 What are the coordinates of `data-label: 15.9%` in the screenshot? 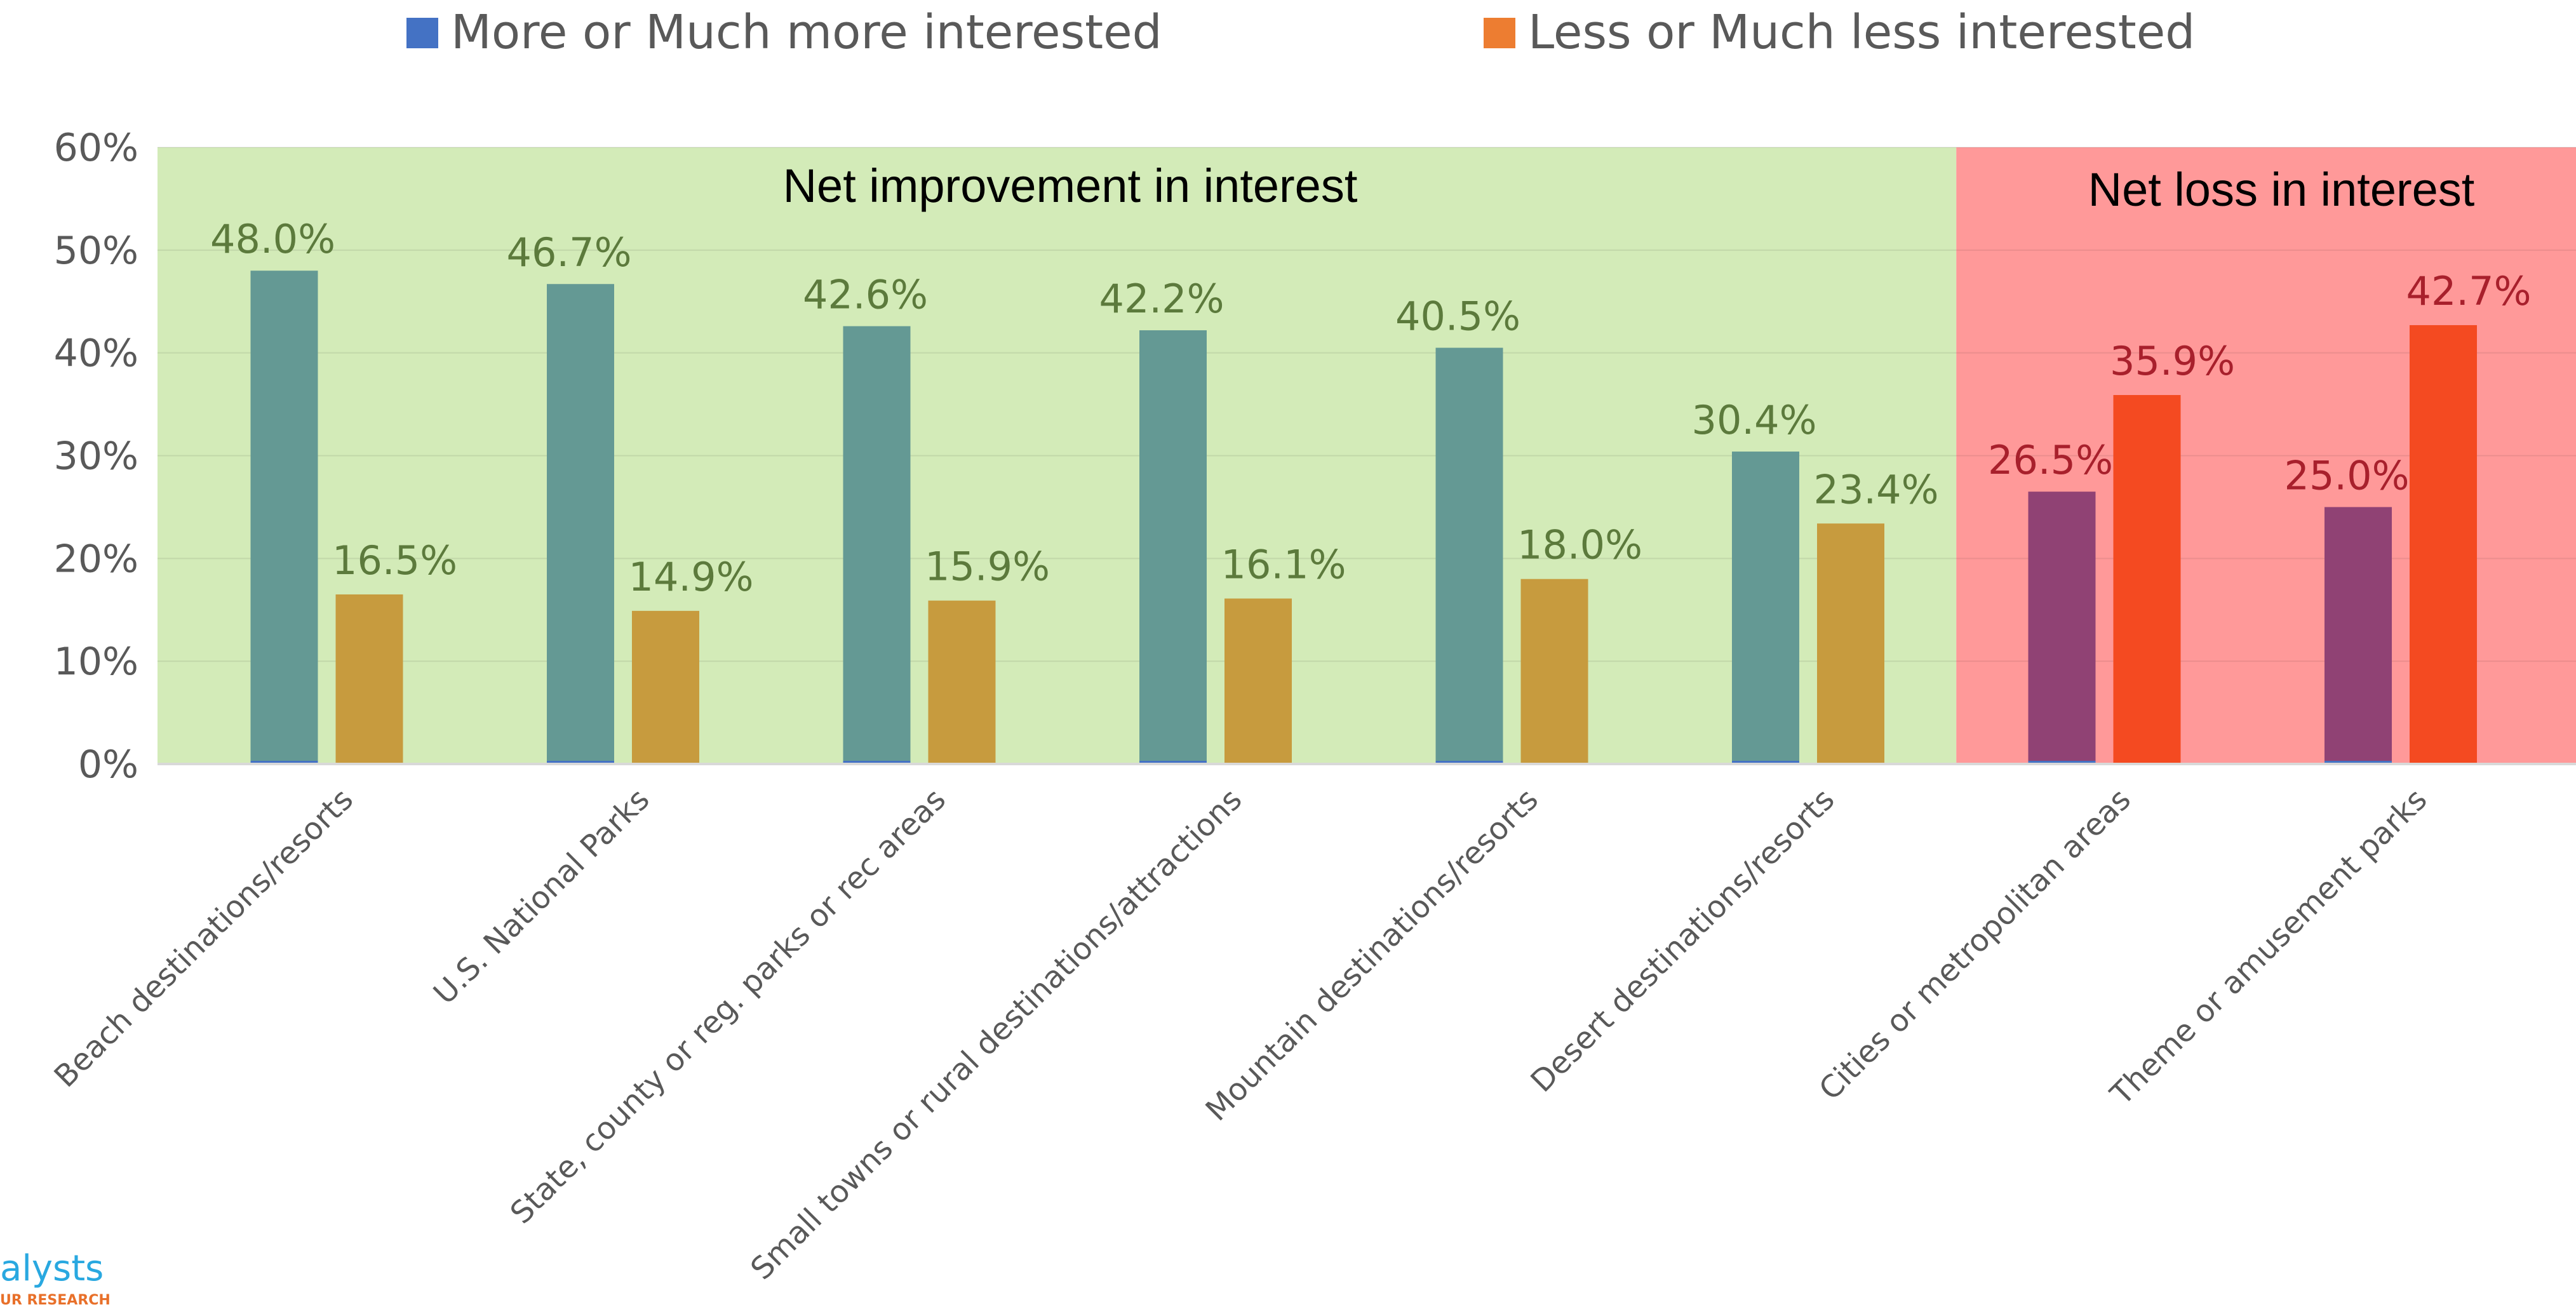 It's located at (987, 567).